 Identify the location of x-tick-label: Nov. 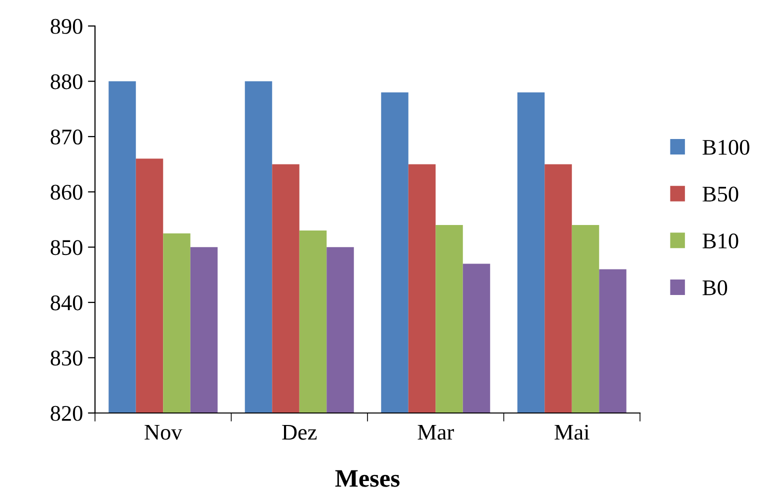
(163, 432).